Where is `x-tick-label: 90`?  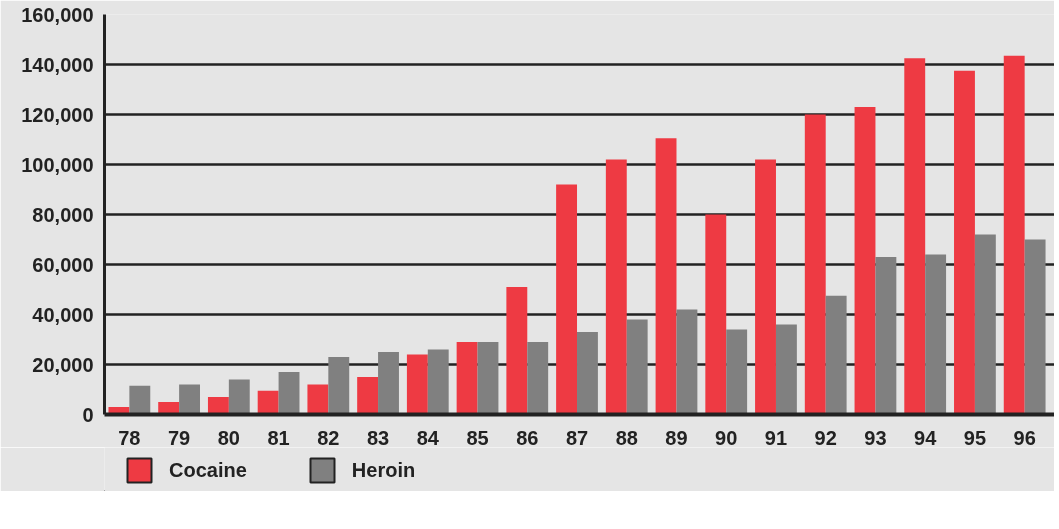
x-tick-label: 90 is located at coordinates (726, 437).